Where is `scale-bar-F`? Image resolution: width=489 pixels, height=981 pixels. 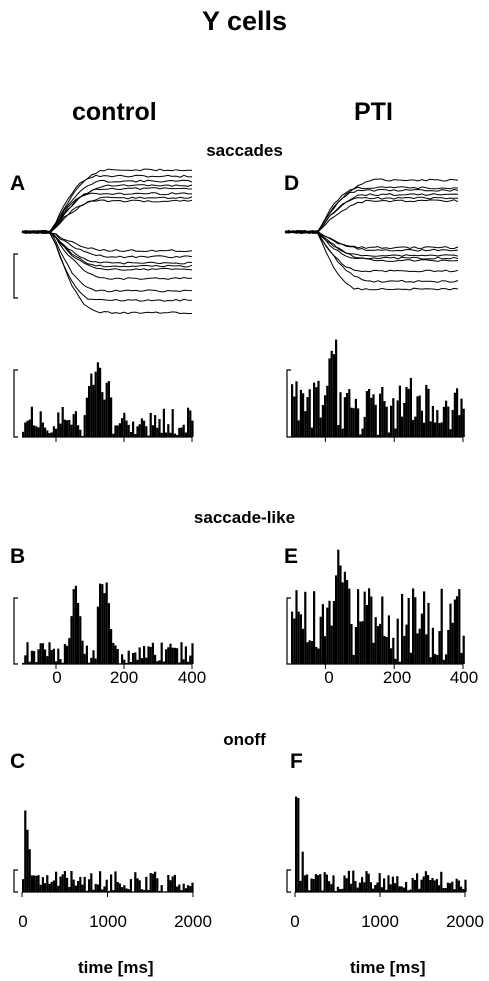 scale-bar-F is located at coordinates (288, 881).